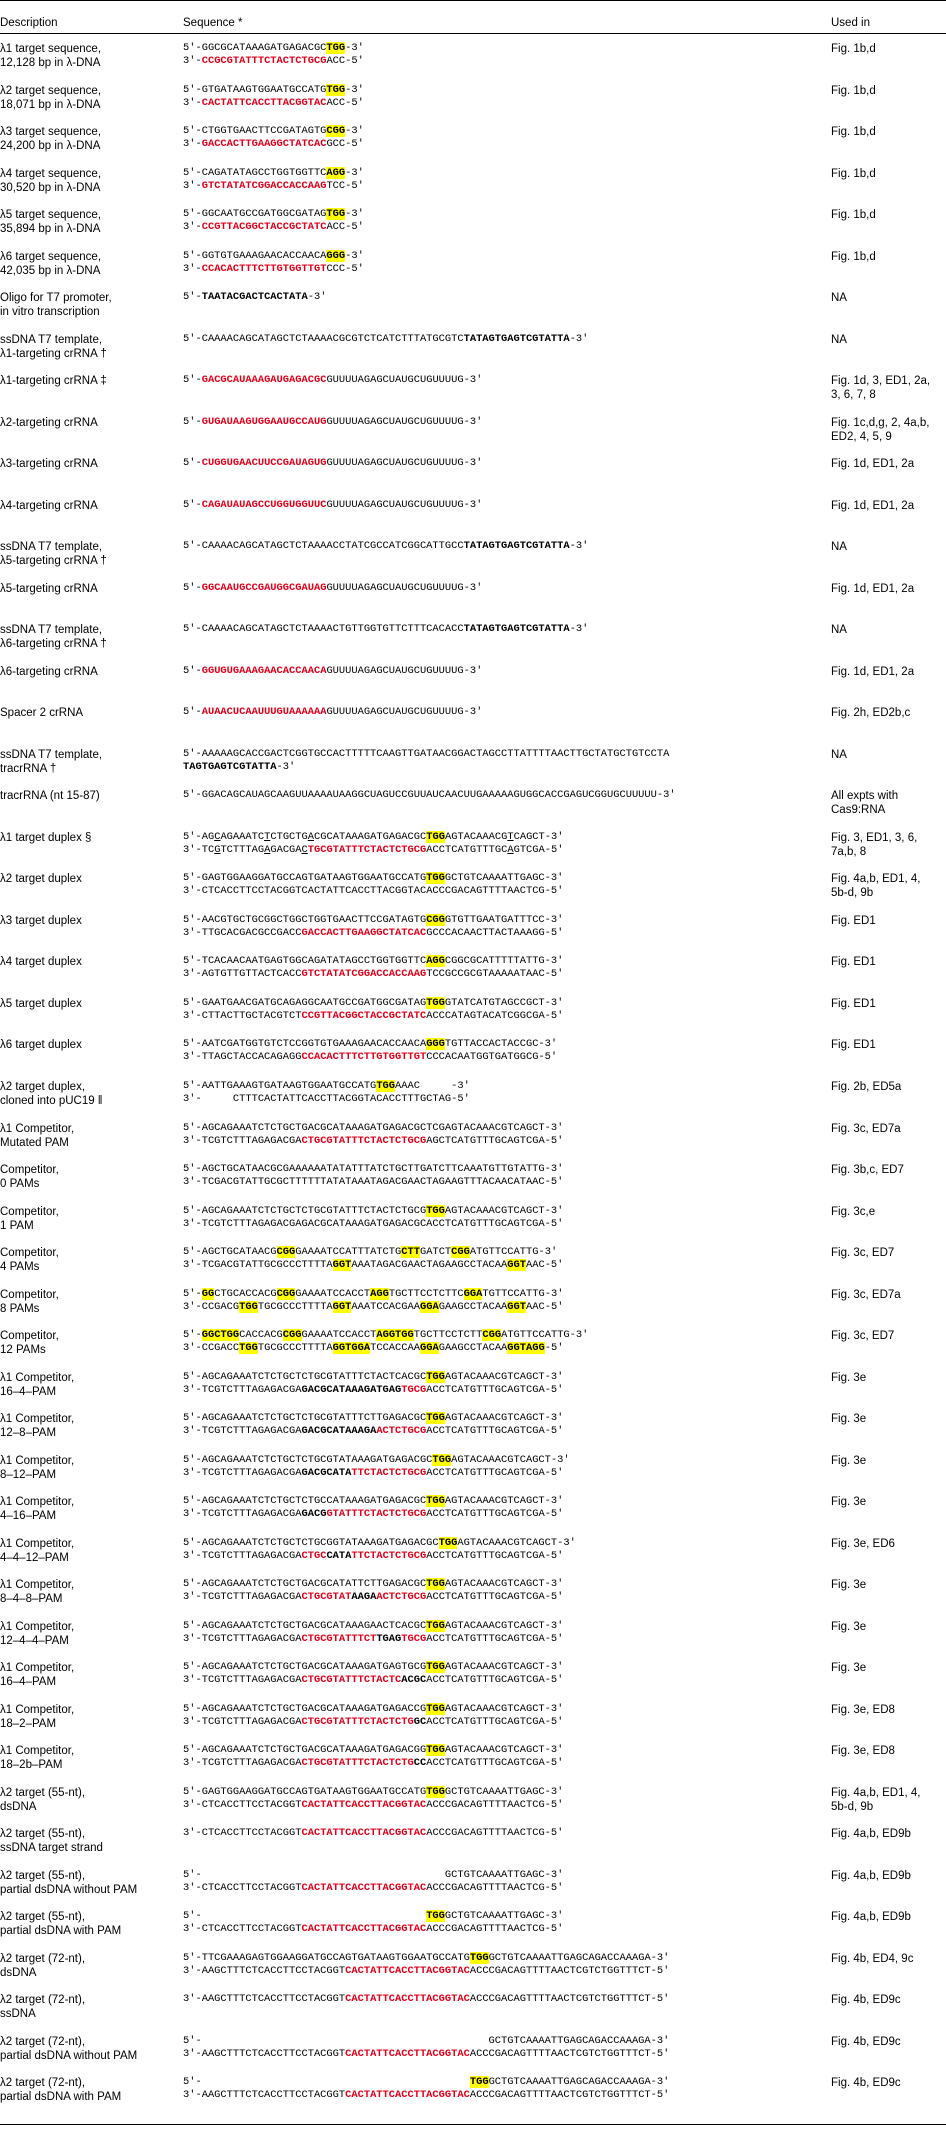 This screenshot has height=2129, width=946. What do you see at coordinates (866, 1087) in the screenshot?
I see `row-used-in: Fig. 2b, ED5a` at bounding box center [866, 1087].